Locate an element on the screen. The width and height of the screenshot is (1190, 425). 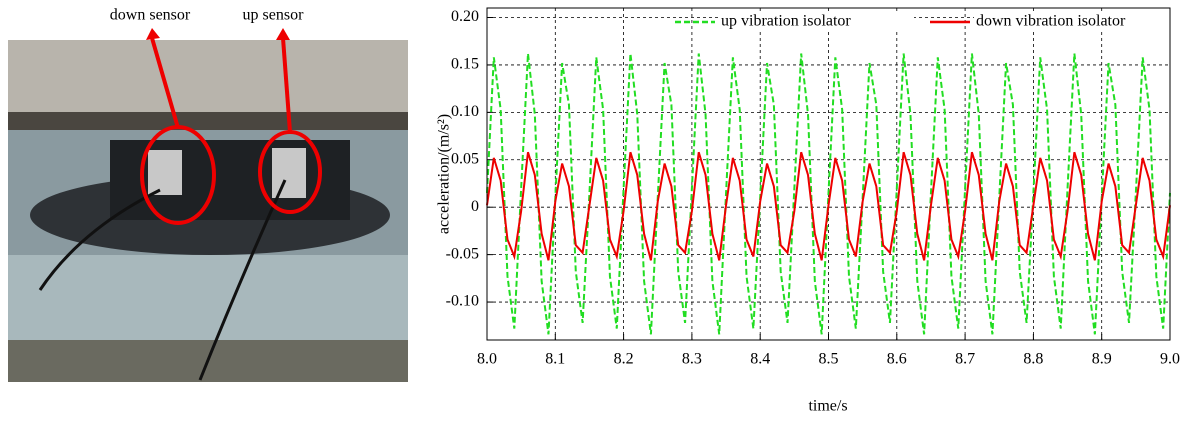
y-axis-label: acceleration/(m/s²) is located at coordinates (444, 174).